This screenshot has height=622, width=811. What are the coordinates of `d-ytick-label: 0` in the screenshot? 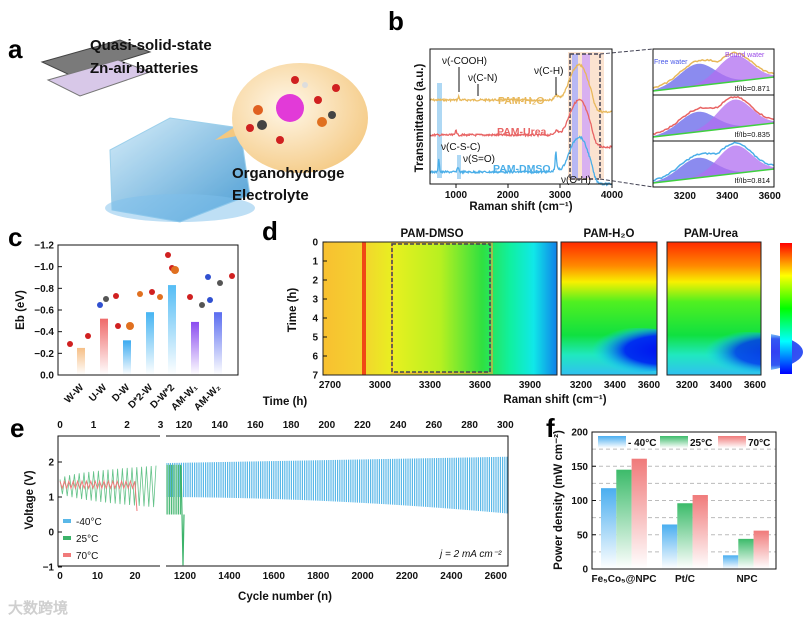 It's located at (315, 243).